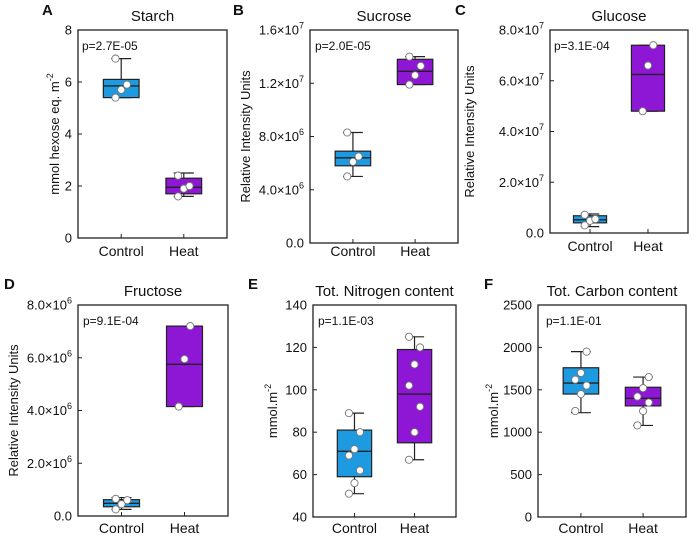 The width and height of the screenshot is (693, 539). Describe the element at coordinates (68, 134) in the screenshot. I see `y-tick-label: 4` at that location.